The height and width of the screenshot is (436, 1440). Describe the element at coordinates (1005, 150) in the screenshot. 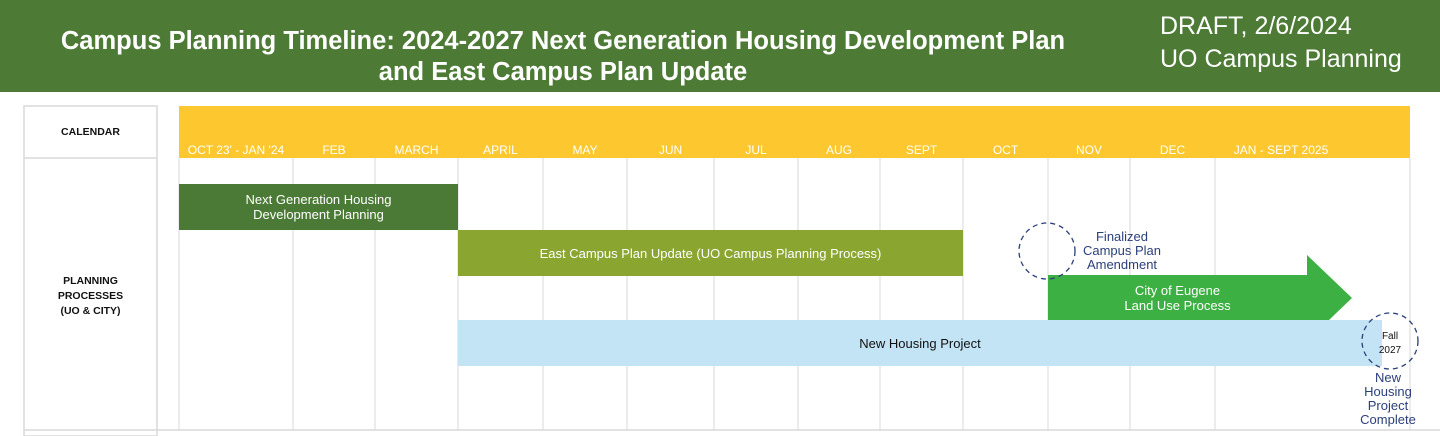

I see `month-label: OCT` at that location.